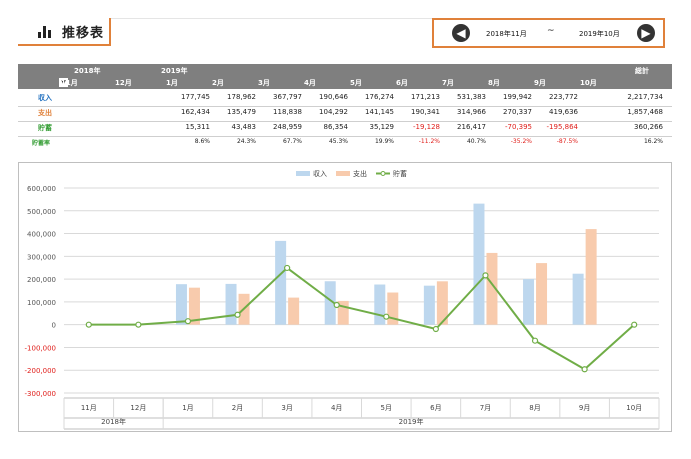 The image size is (691, 459). What do you see at coordinates (244, 127) in the screenshot?
I see `table-cell: 43,483` at bounding box center [244, 127].